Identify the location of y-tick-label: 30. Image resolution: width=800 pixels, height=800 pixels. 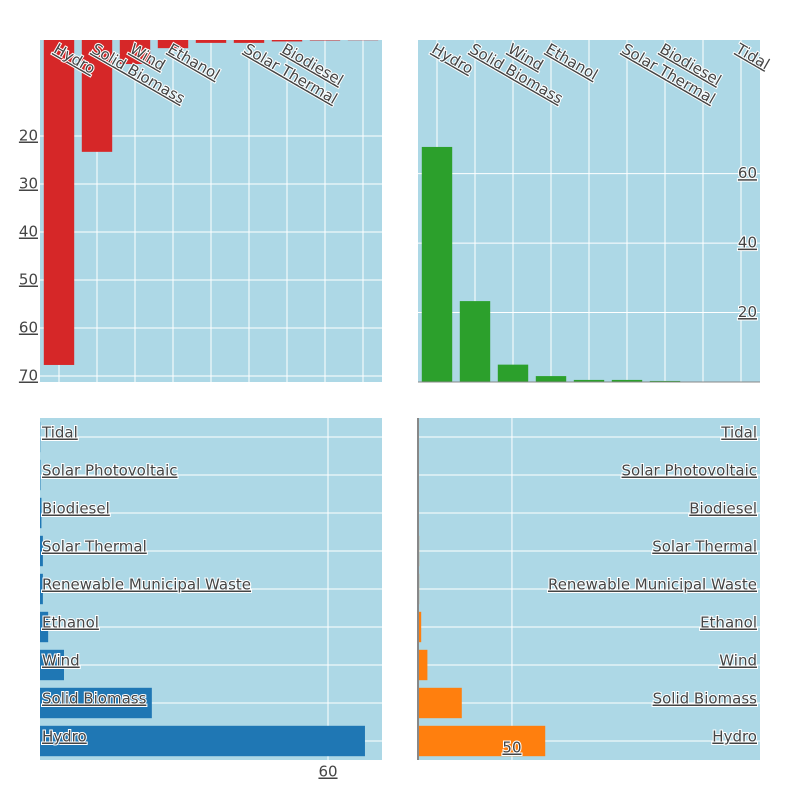
(28, 184).